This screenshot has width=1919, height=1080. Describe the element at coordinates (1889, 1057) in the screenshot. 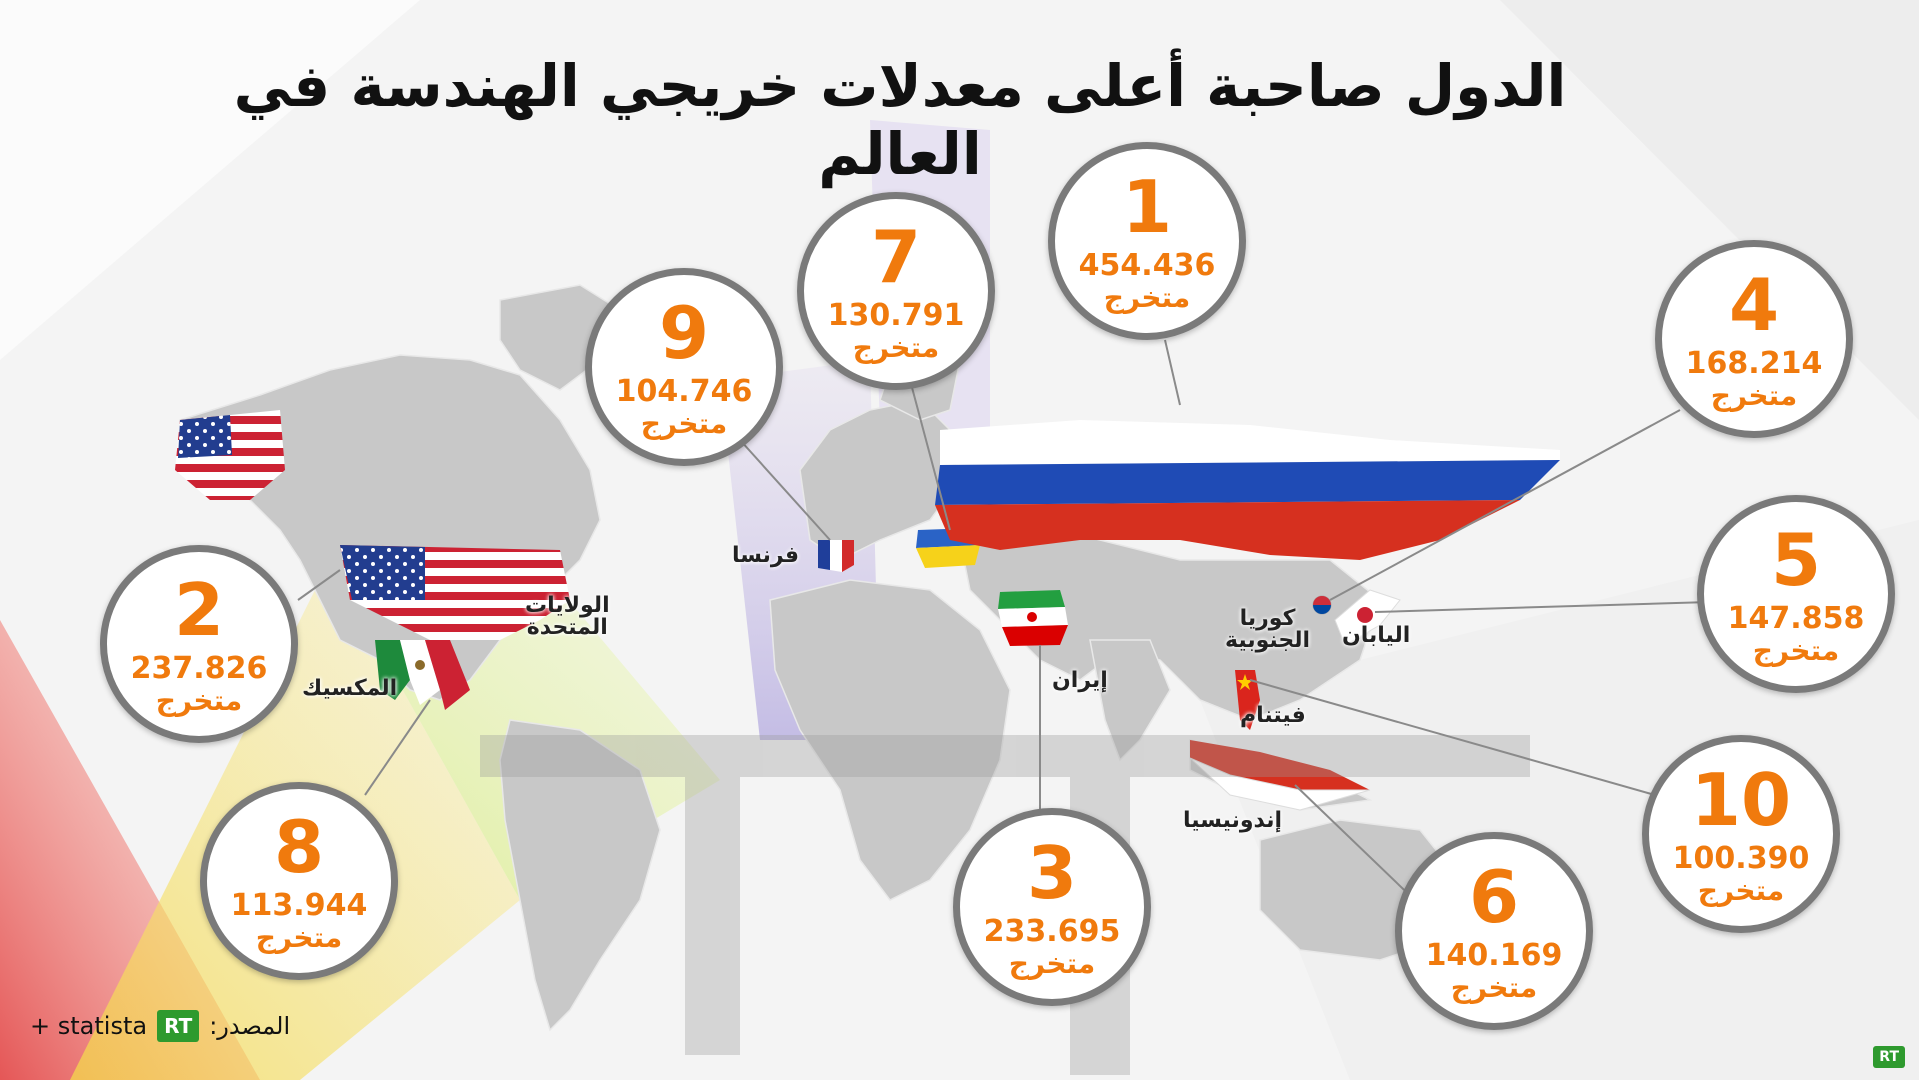

I see `rt-corner-logo: RT` at that location.